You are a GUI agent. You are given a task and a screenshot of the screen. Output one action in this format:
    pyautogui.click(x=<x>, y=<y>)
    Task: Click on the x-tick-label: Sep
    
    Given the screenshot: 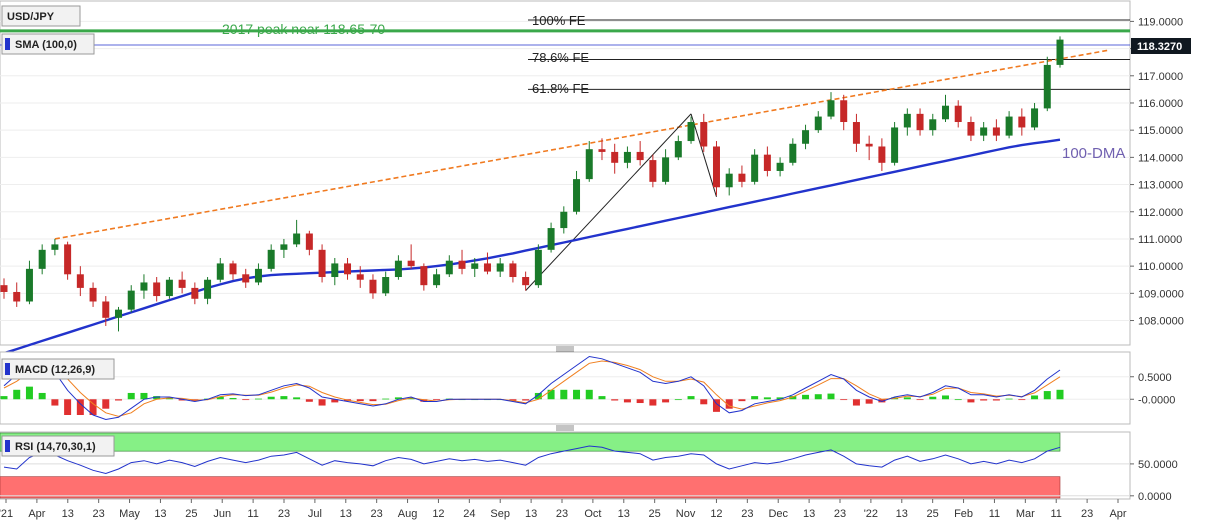 What is the action you would take?
    pyautogui.click(x=500, y=514)
    